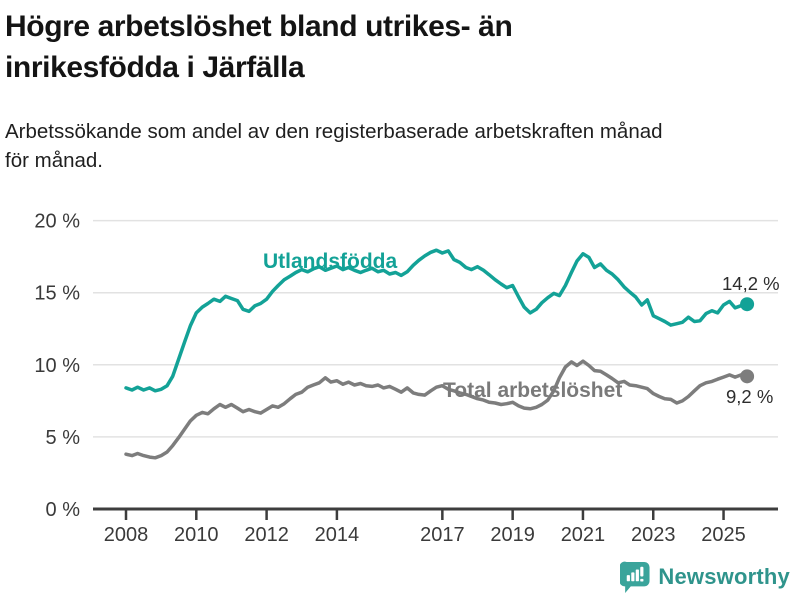 Image resolution: width=800 pixels, height=600 pixels. I want to click on x-axis-tick-label: 2008, so click(126, 535).